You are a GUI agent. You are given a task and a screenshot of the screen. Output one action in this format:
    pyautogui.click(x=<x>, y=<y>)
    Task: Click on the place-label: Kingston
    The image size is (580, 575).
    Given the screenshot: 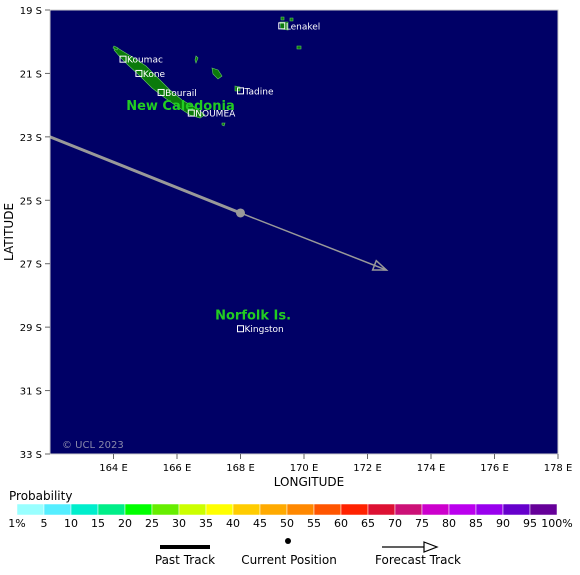 What is the action you would take?
    pyautogui.click(x=264, y=330)
    